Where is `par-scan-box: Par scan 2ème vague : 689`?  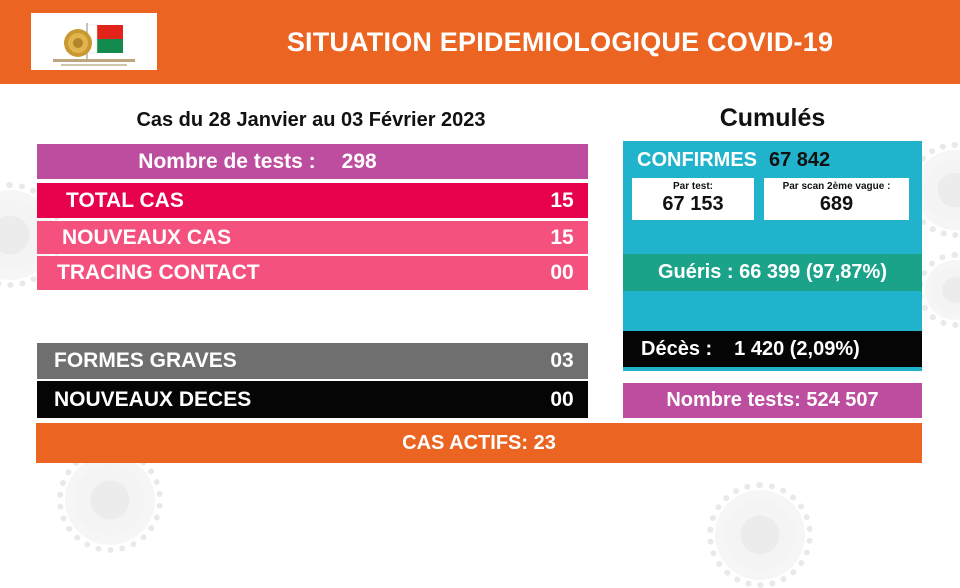 par-scan-box: Par scan 2ème vague : 689 is located at coordinates (836, 199).